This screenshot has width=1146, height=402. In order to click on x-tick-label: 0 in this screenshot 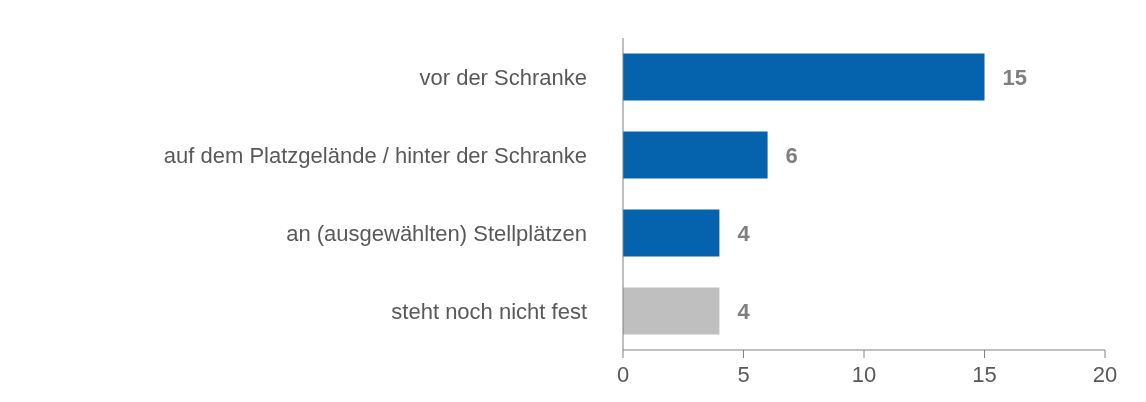, I will do `click(623, 374)`.